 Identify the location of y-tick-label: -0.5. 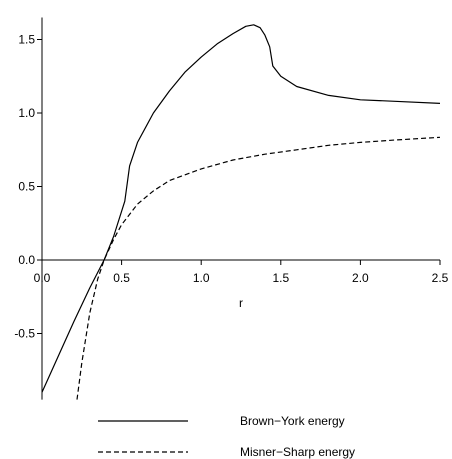
(24, 334).